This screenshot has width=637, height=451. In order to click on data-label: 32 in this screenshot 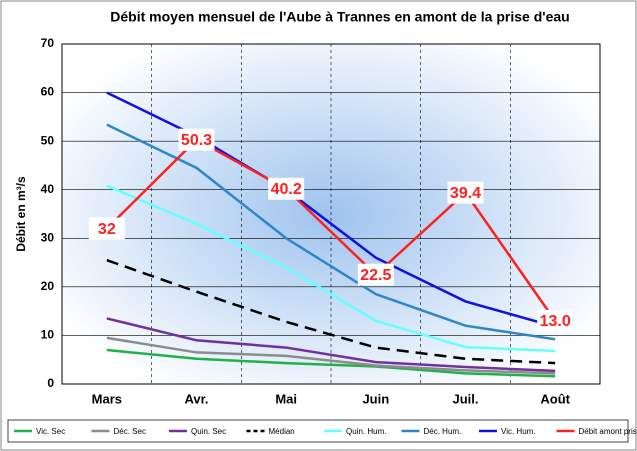, I will do `click(107, 229)`.